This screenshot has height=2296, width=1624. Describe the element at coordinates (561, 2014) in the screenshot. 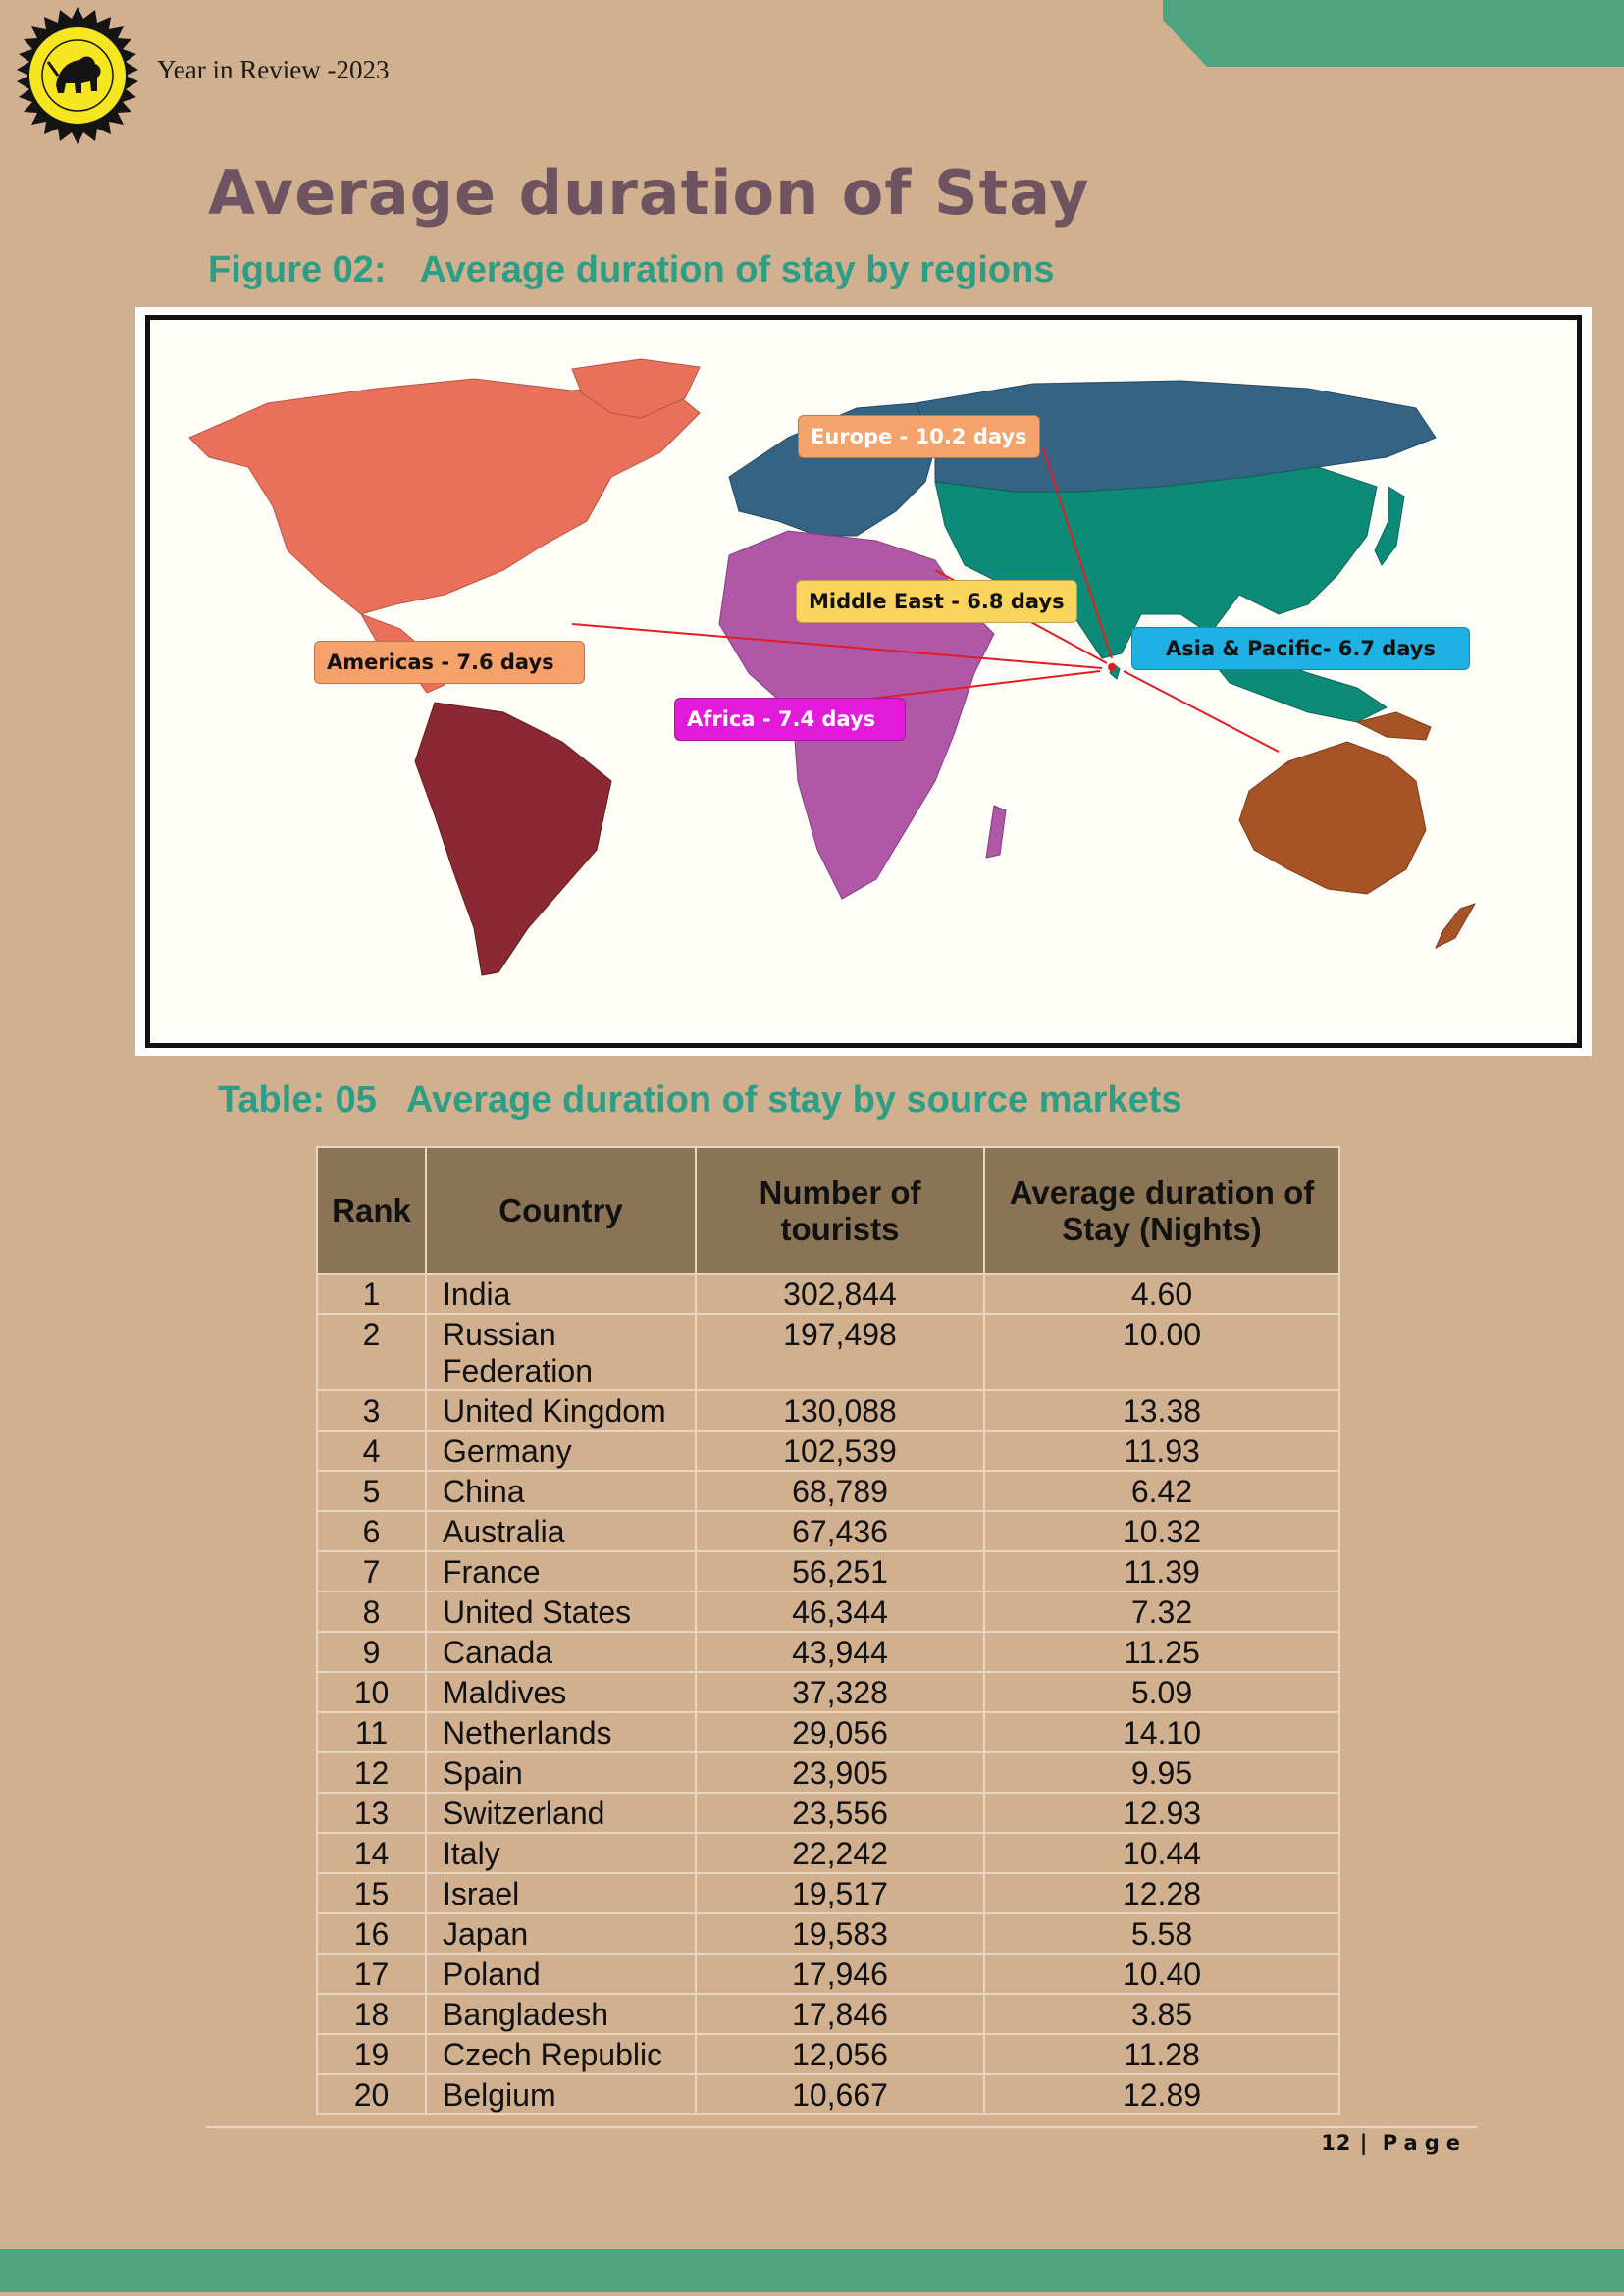

I see `country-cell: Bangladesh` at that location.